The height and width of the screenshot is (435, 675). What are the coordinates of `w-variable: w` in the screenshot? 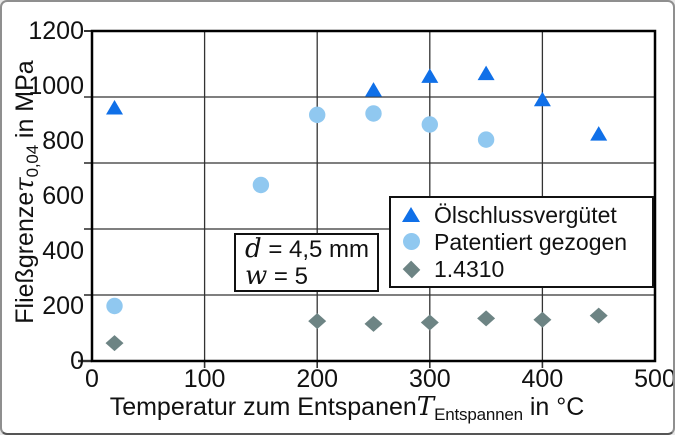 It's located at (256, 276).